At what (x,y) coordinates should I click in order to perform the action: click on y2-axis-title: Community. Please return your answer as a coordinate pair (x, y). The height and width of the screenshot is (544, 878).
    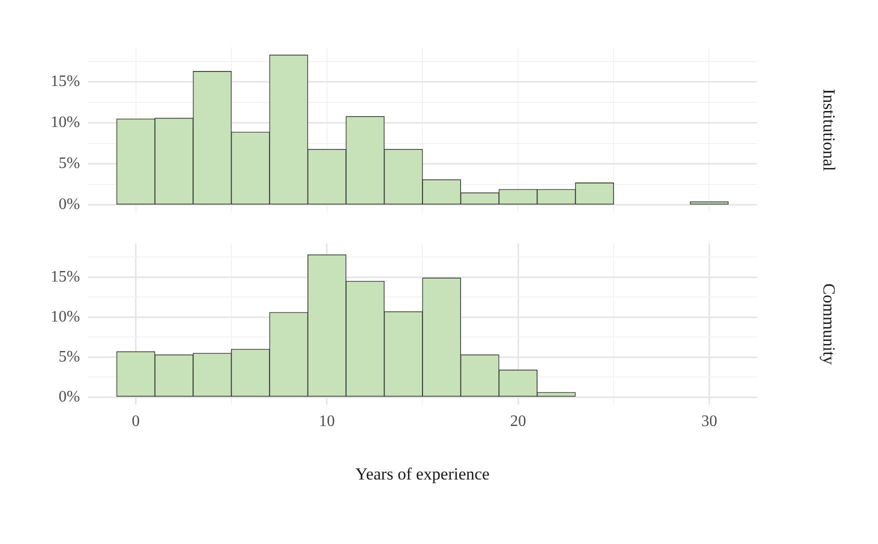
    Looking at the image, I should click on (828, 324).